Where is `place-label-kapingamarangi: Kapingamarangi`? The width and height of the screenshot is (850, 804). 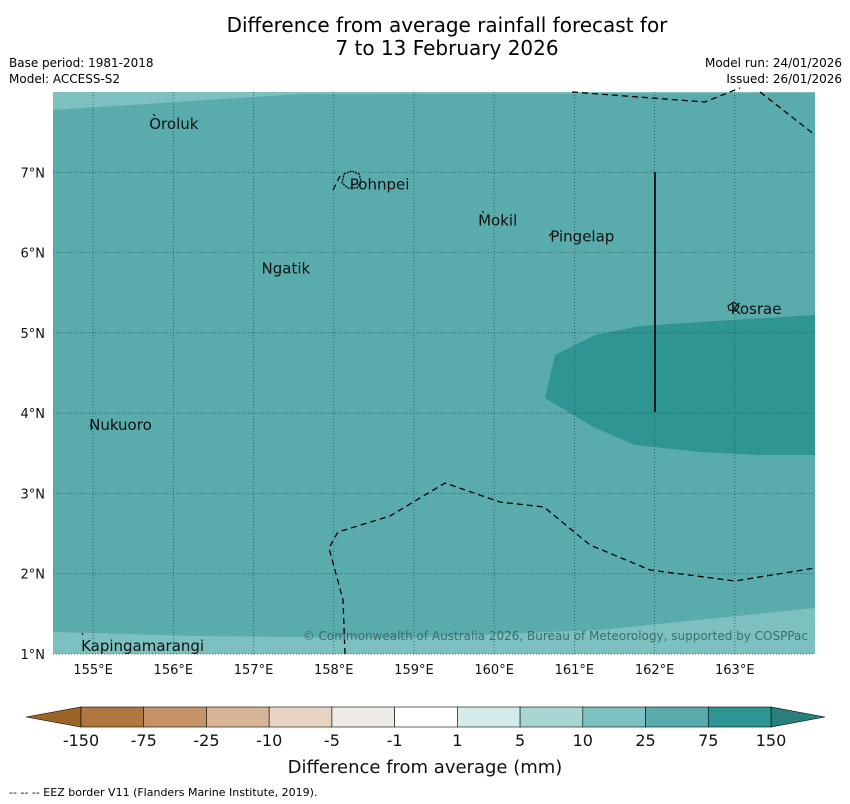 place-label-kapingamarangi: Kapingamarangi is located at coordinates (142, 646).